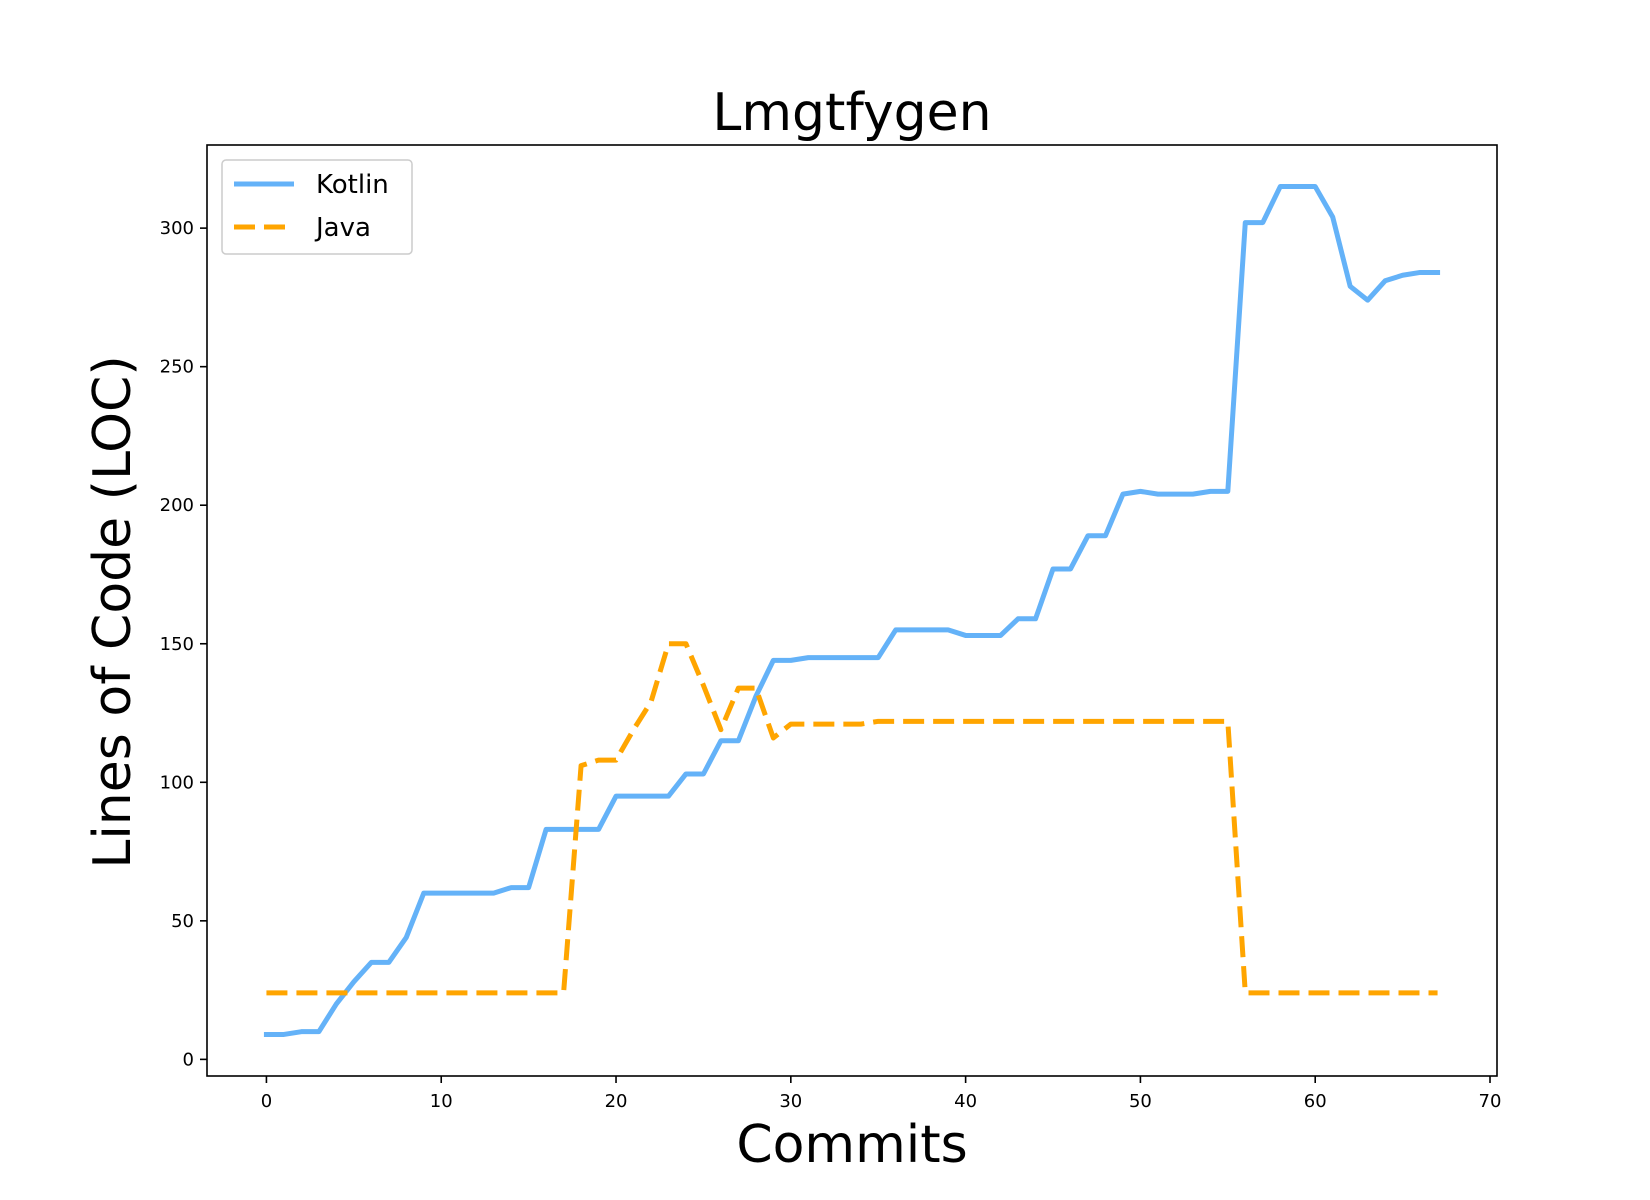  I want to click on x-tick-label: 70, so click(1490, 1101).